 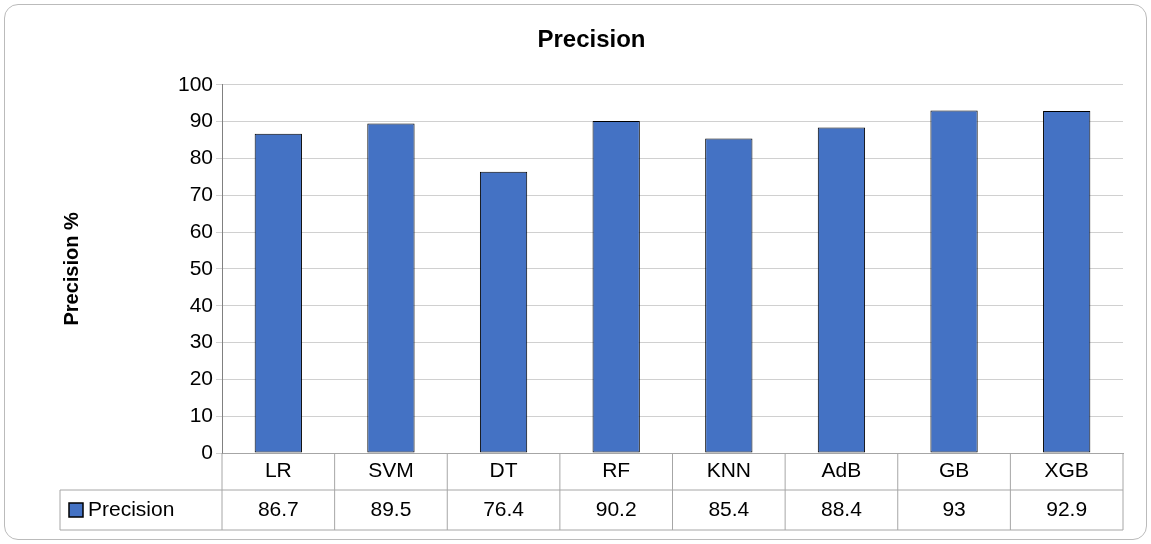 What do you see at coordinates (195, 83) in the screenshot?
I see `y-tick-label: 100` at bounding box center [195, 83].